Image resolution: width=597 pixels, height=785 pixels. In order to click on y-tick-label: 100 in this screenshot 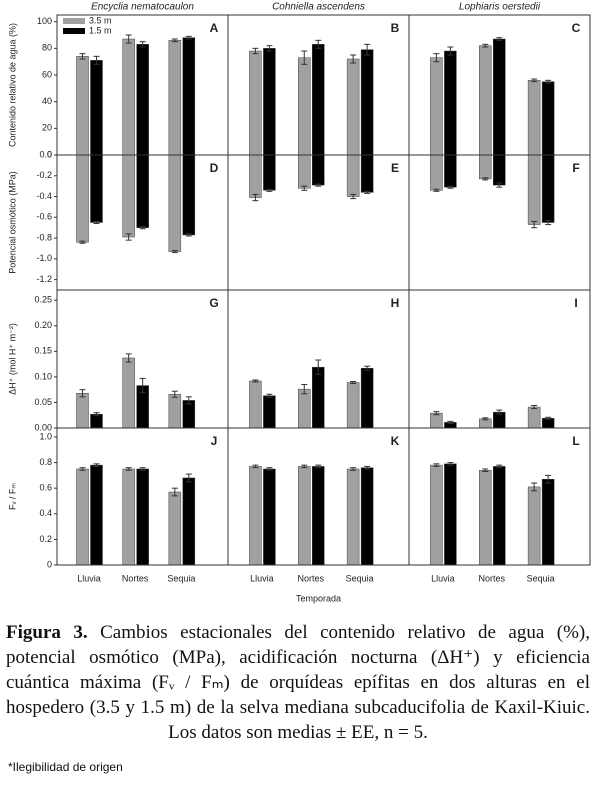, I will do `click(44, 21)`.